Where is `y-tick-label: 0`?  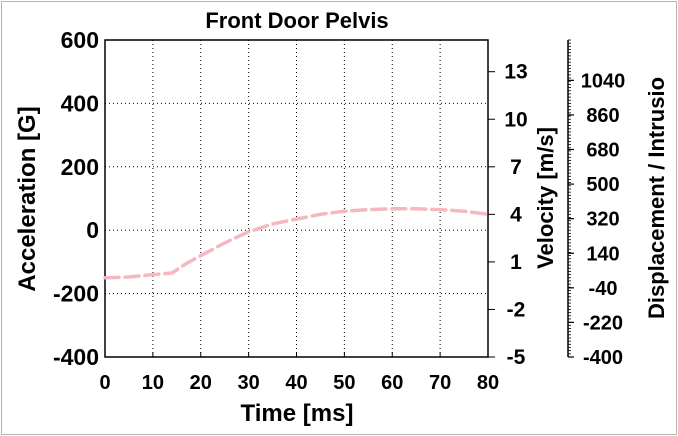 y-tick-label: 0 is located at coordinates (92, 230).